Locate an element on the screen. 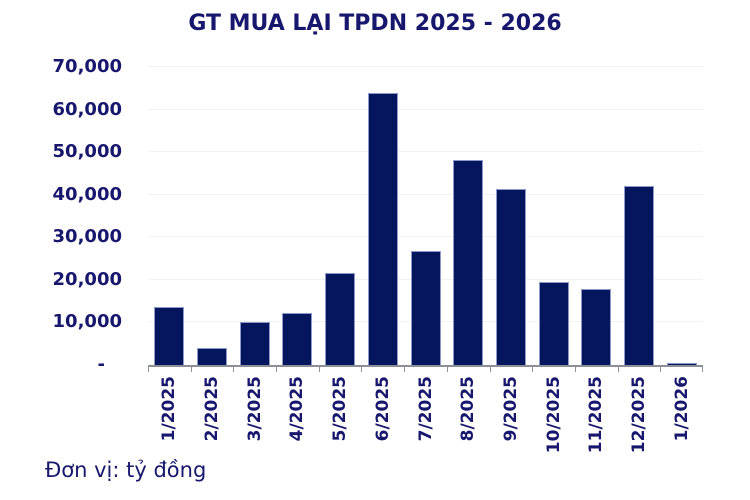  x-tick-label: 7/2025 is located at coordinates (425, 409).